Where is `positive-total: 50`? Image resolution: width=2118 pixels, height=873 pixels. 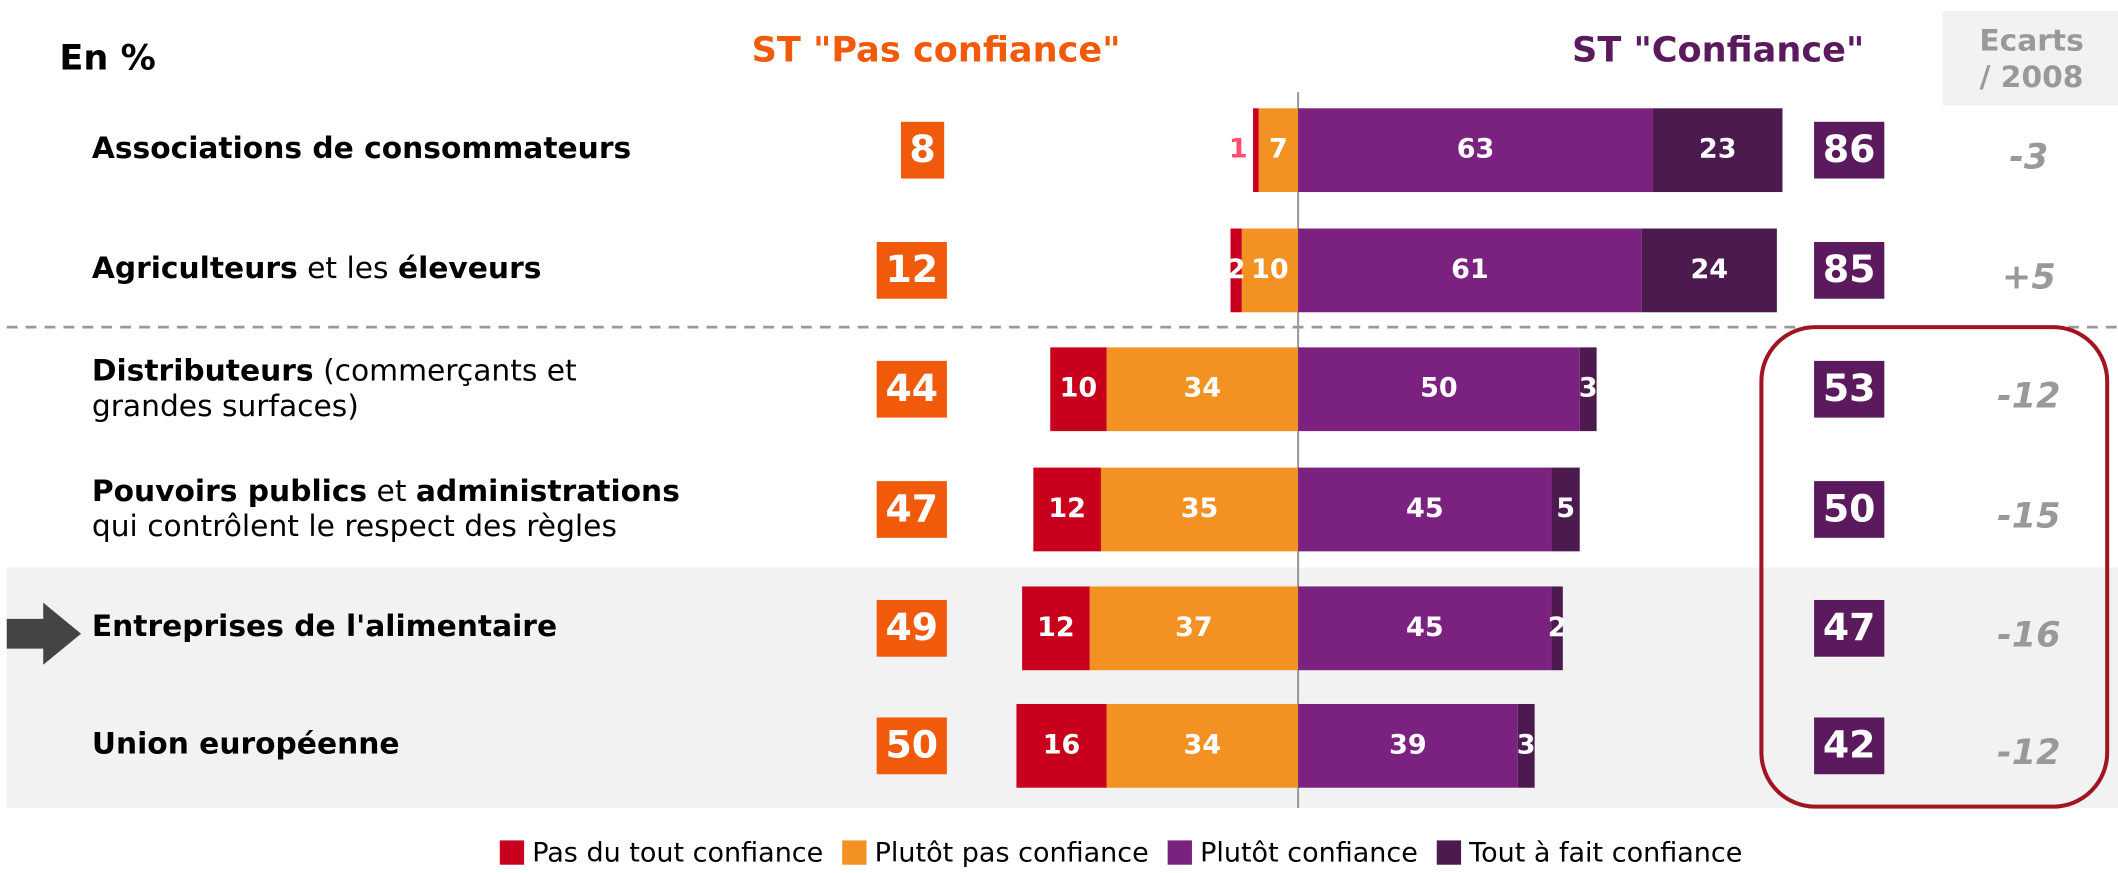 positive-total: 50 is located at coordinates (1849, 508).